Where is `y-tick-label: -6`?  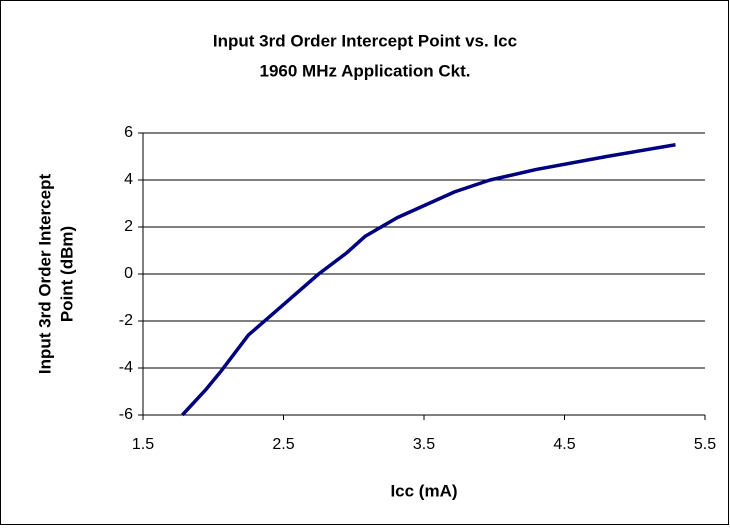
y-tick-label: -6 is located at coordinates (126, 414).